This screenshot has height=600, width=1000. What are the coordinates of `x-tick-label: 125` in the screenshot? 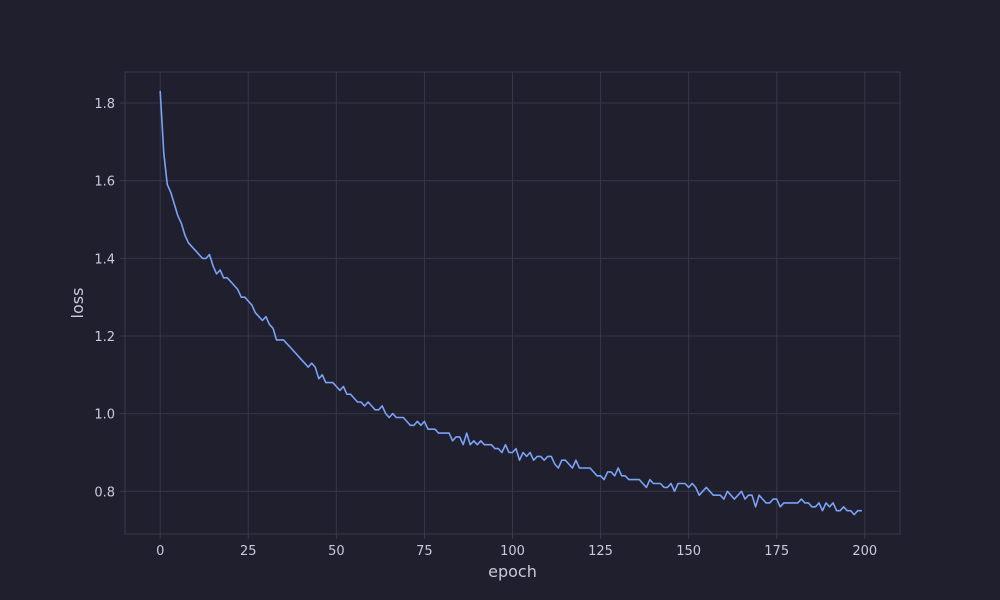 It's located at (600, 551).